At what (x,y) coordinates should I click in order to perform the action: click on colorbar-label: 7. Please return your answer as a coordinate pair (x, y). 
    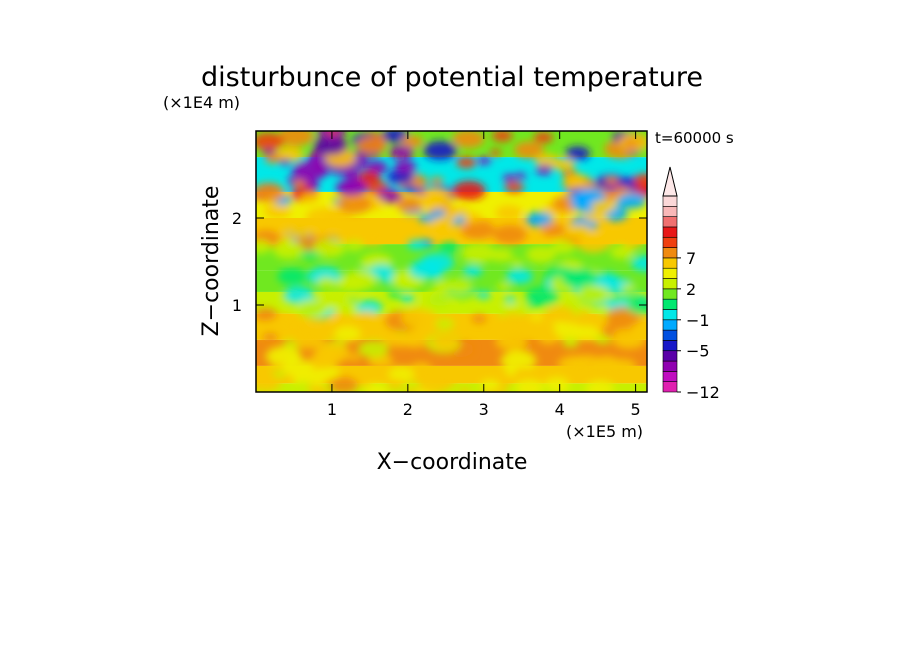
    Looking at the image, I should click on (691, 258).